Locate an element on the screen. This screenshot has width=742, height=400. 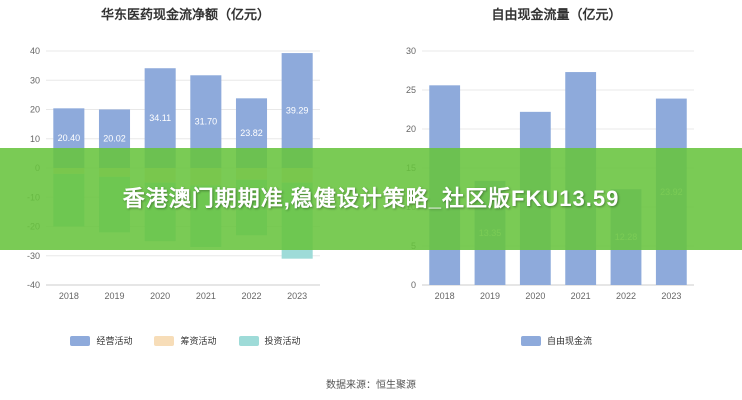
fcf-legend: 自由现金流 is located at coordinates (556, 340).